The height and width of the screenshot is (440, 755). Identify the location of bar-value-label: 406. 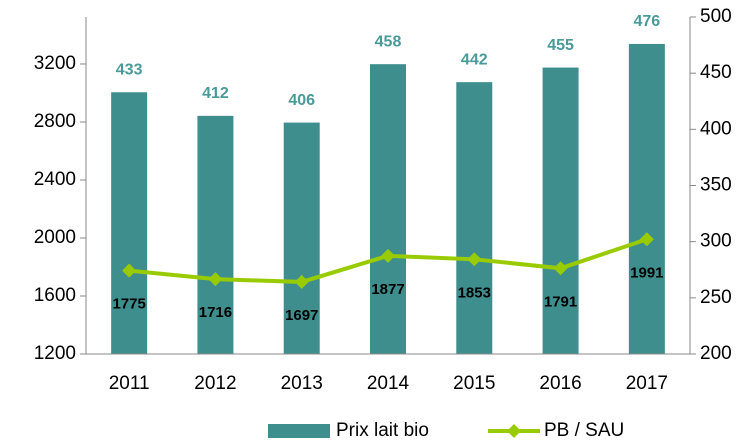
(301, 100).